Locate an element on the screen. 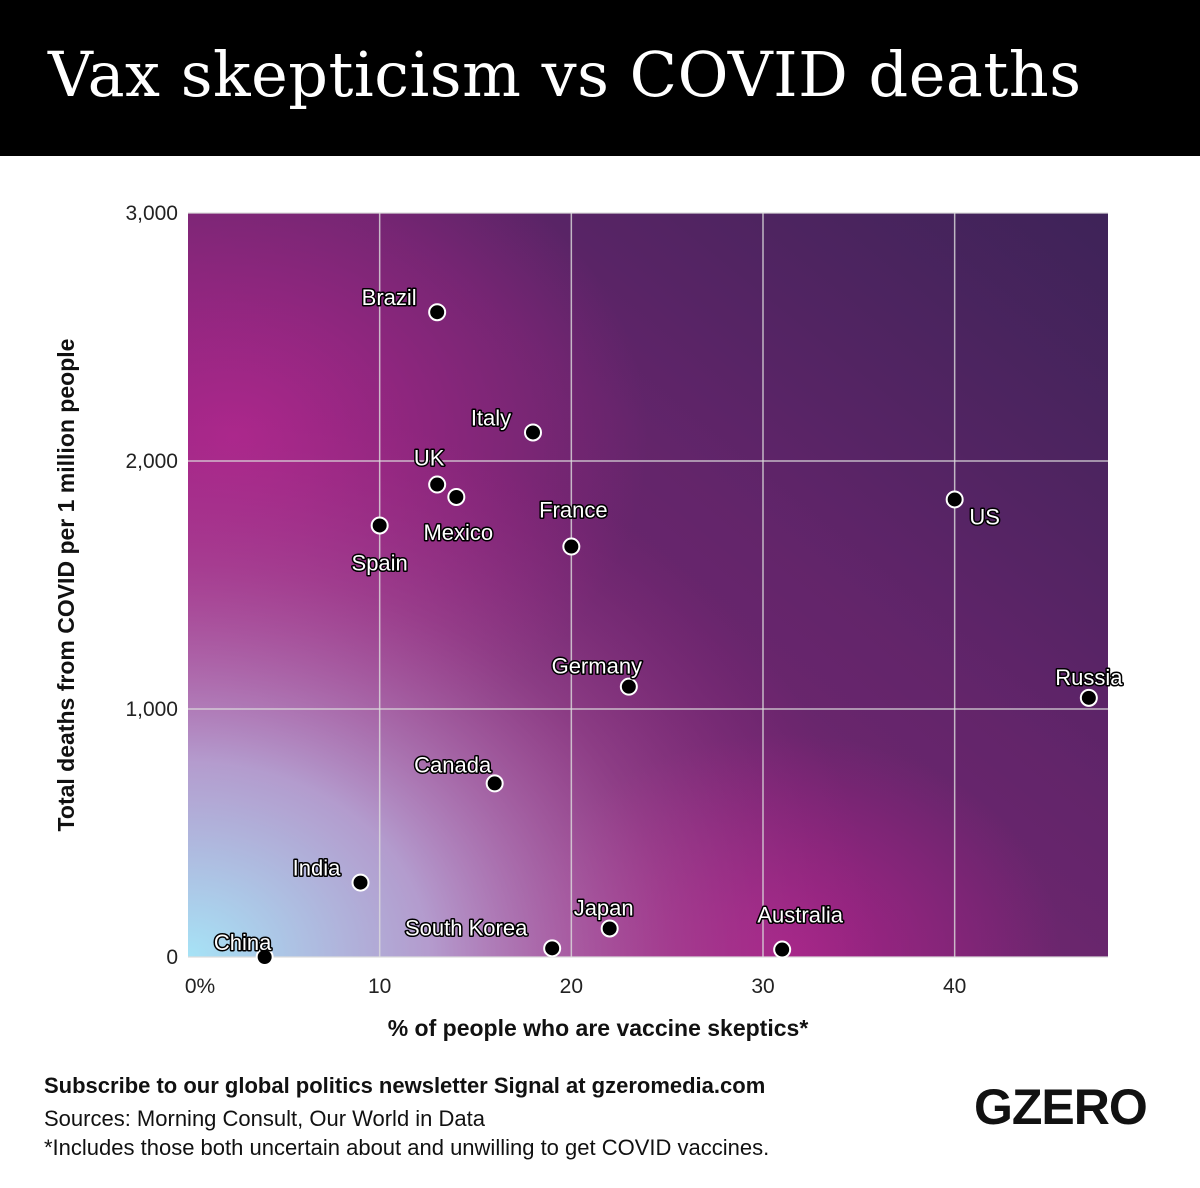 This screenshot has height=1188, width=1200. data-label: Australia is located at coordinates (800, 915).